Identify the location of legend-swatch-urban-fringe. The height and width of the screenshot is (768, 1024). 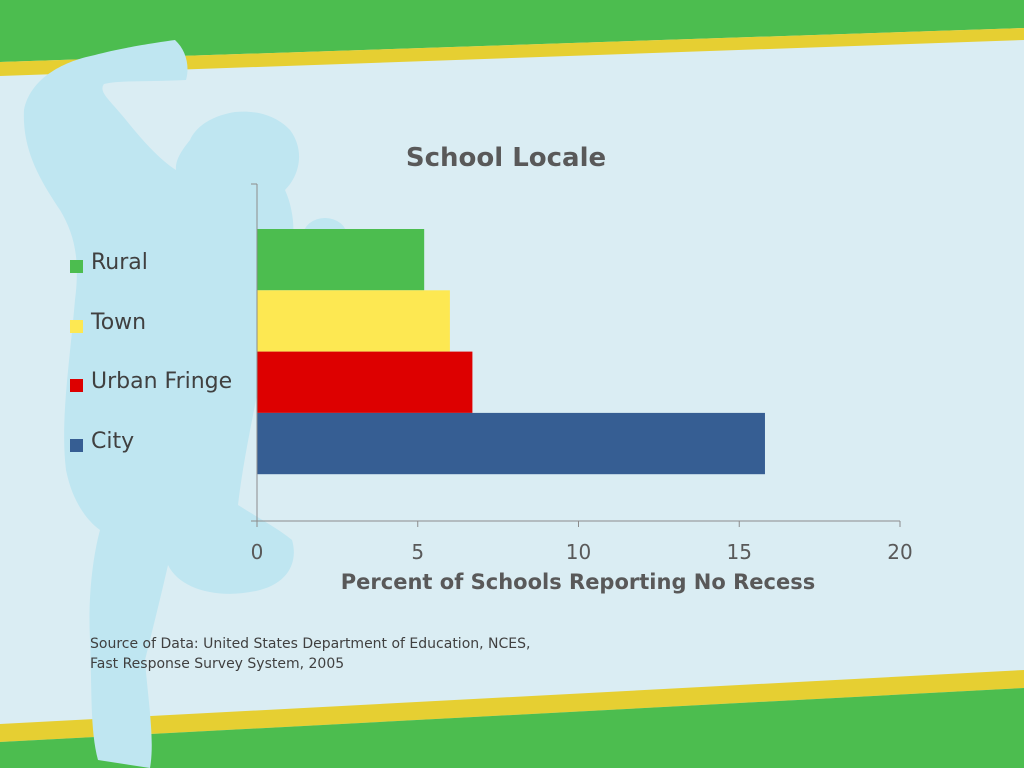
(76, 385).